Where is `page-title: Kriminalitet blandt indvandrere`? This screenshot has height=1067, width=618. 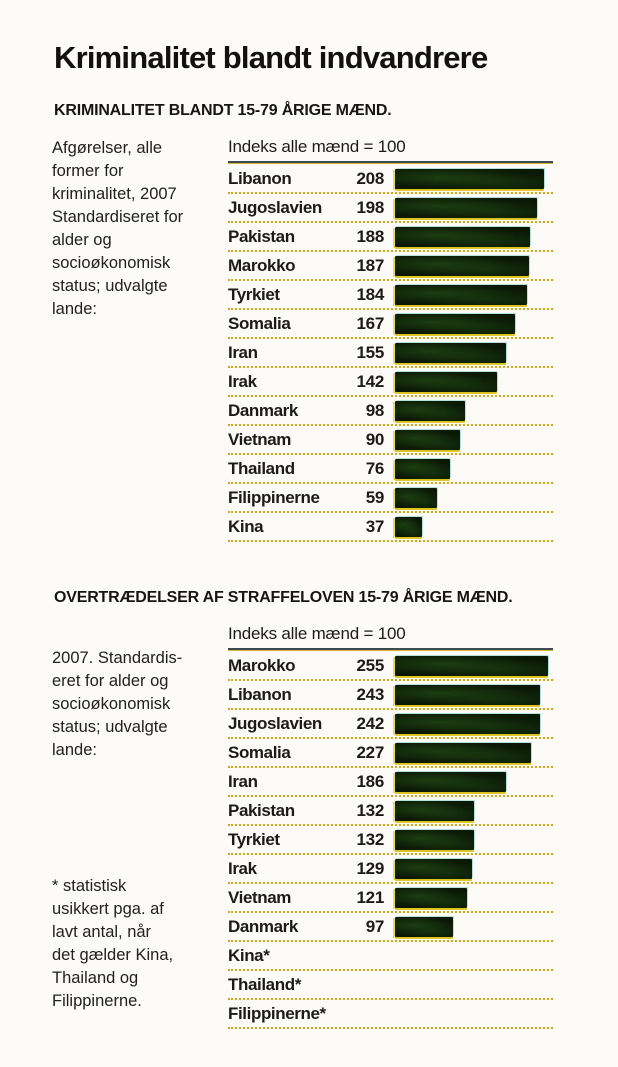
page-title: Kriminalitet blandt indvandrere is located at coordinates (271, 57).